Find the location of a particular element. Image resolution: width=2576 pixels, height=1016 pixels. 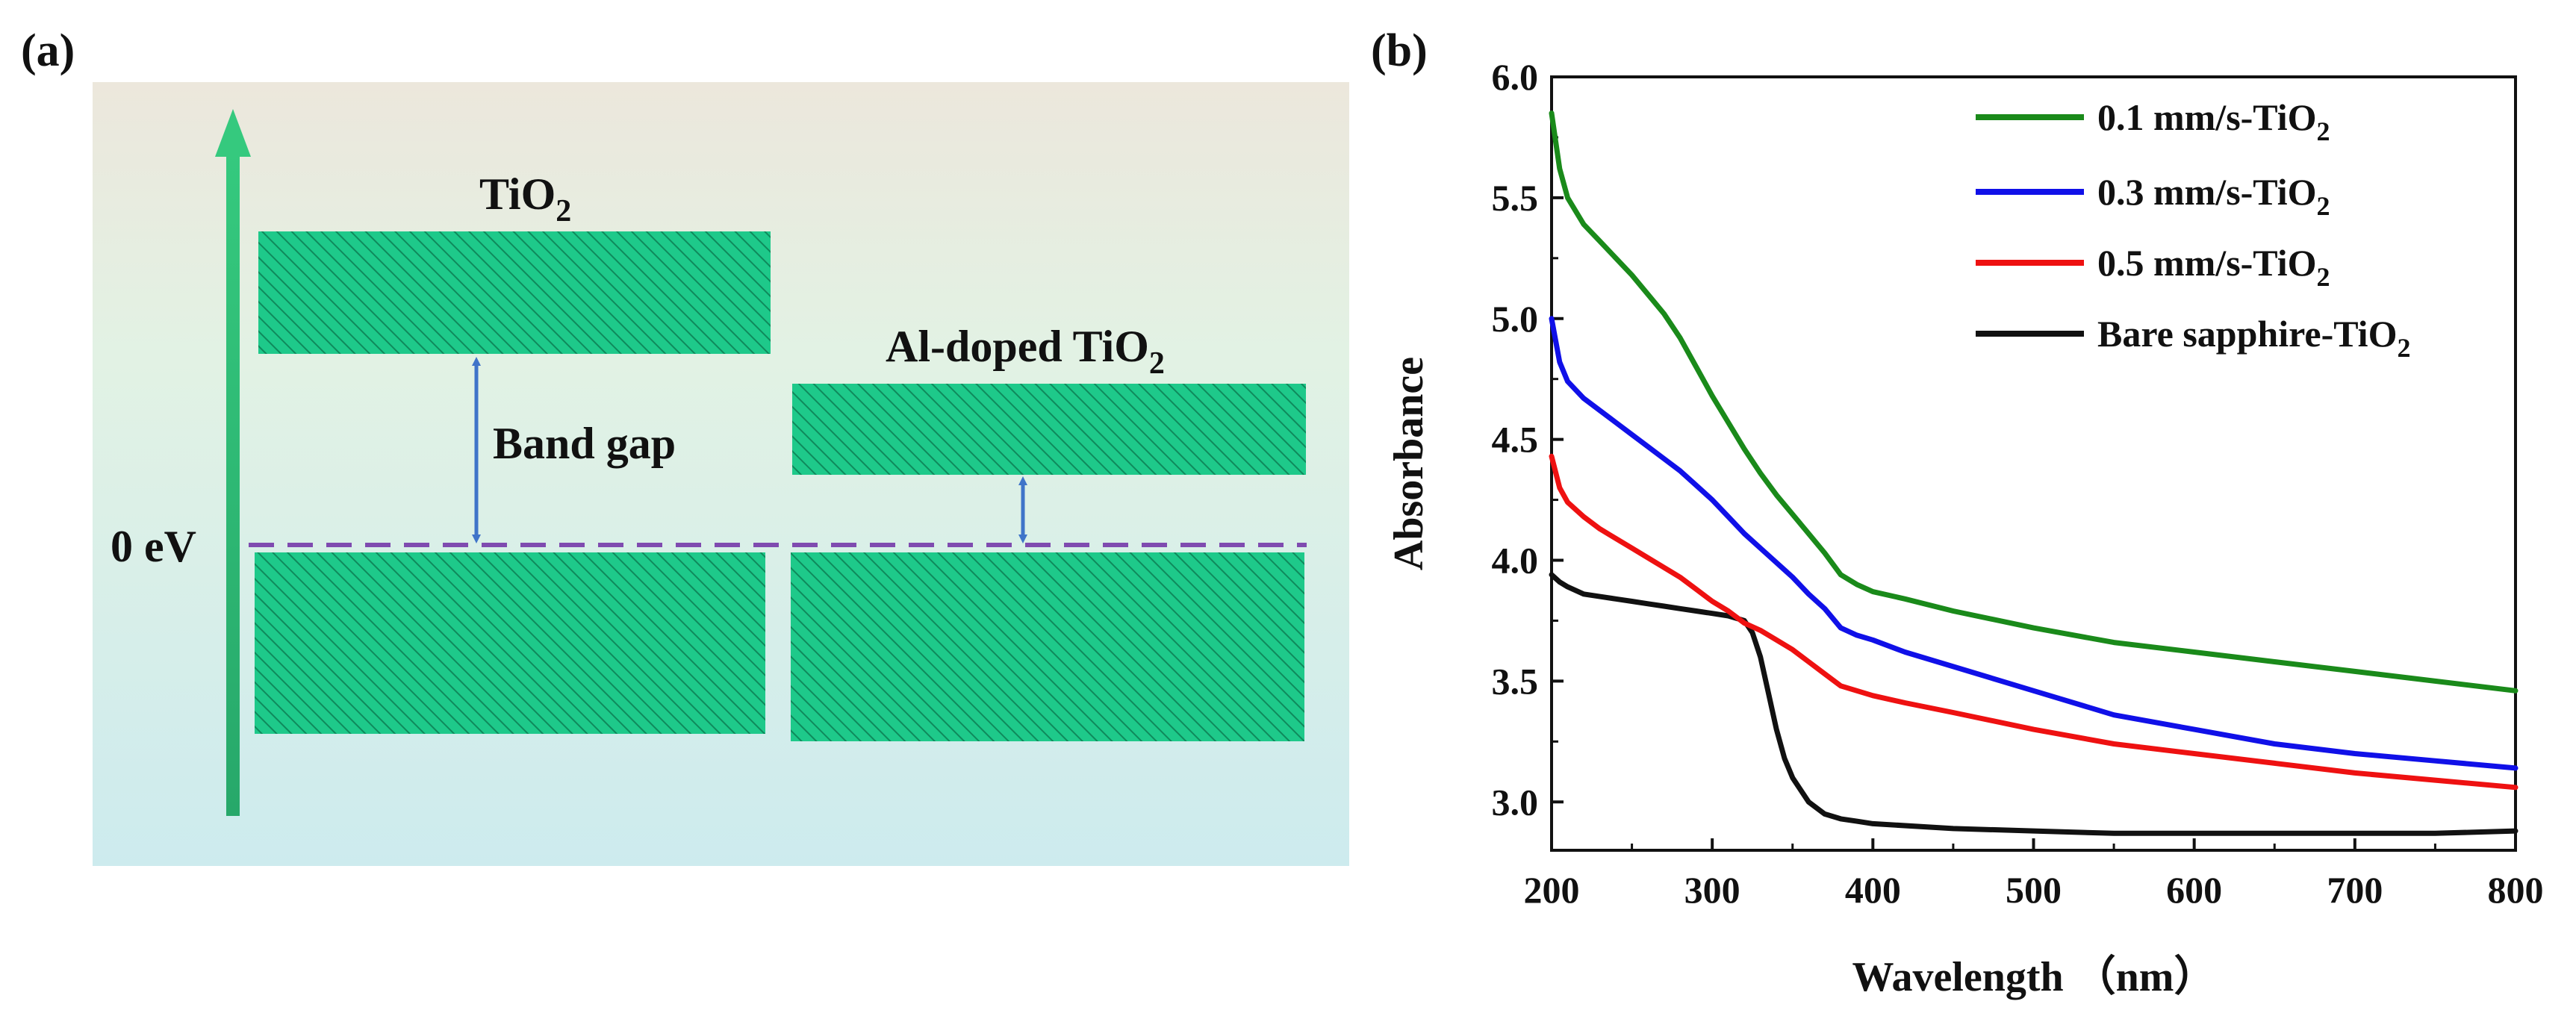

x-axis-title: Wavelength （nm） is located at coordinates (2034, 976).